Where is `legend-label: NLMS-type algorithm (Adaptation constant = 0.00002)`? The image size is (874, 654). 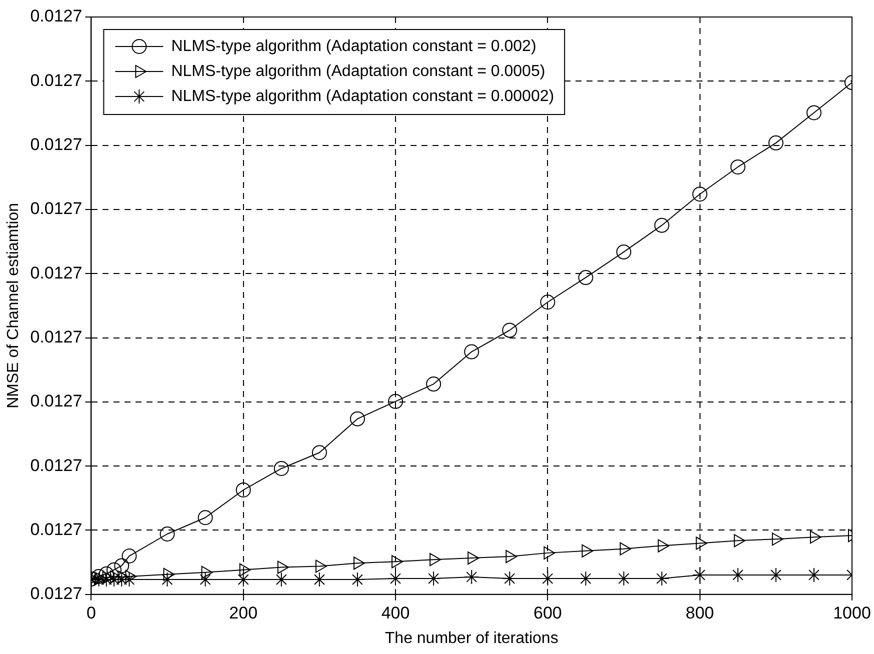
legend-label: NLMS-type algorithm (Adaptation constant = 0.00002) is located at coordinates (362, 96).